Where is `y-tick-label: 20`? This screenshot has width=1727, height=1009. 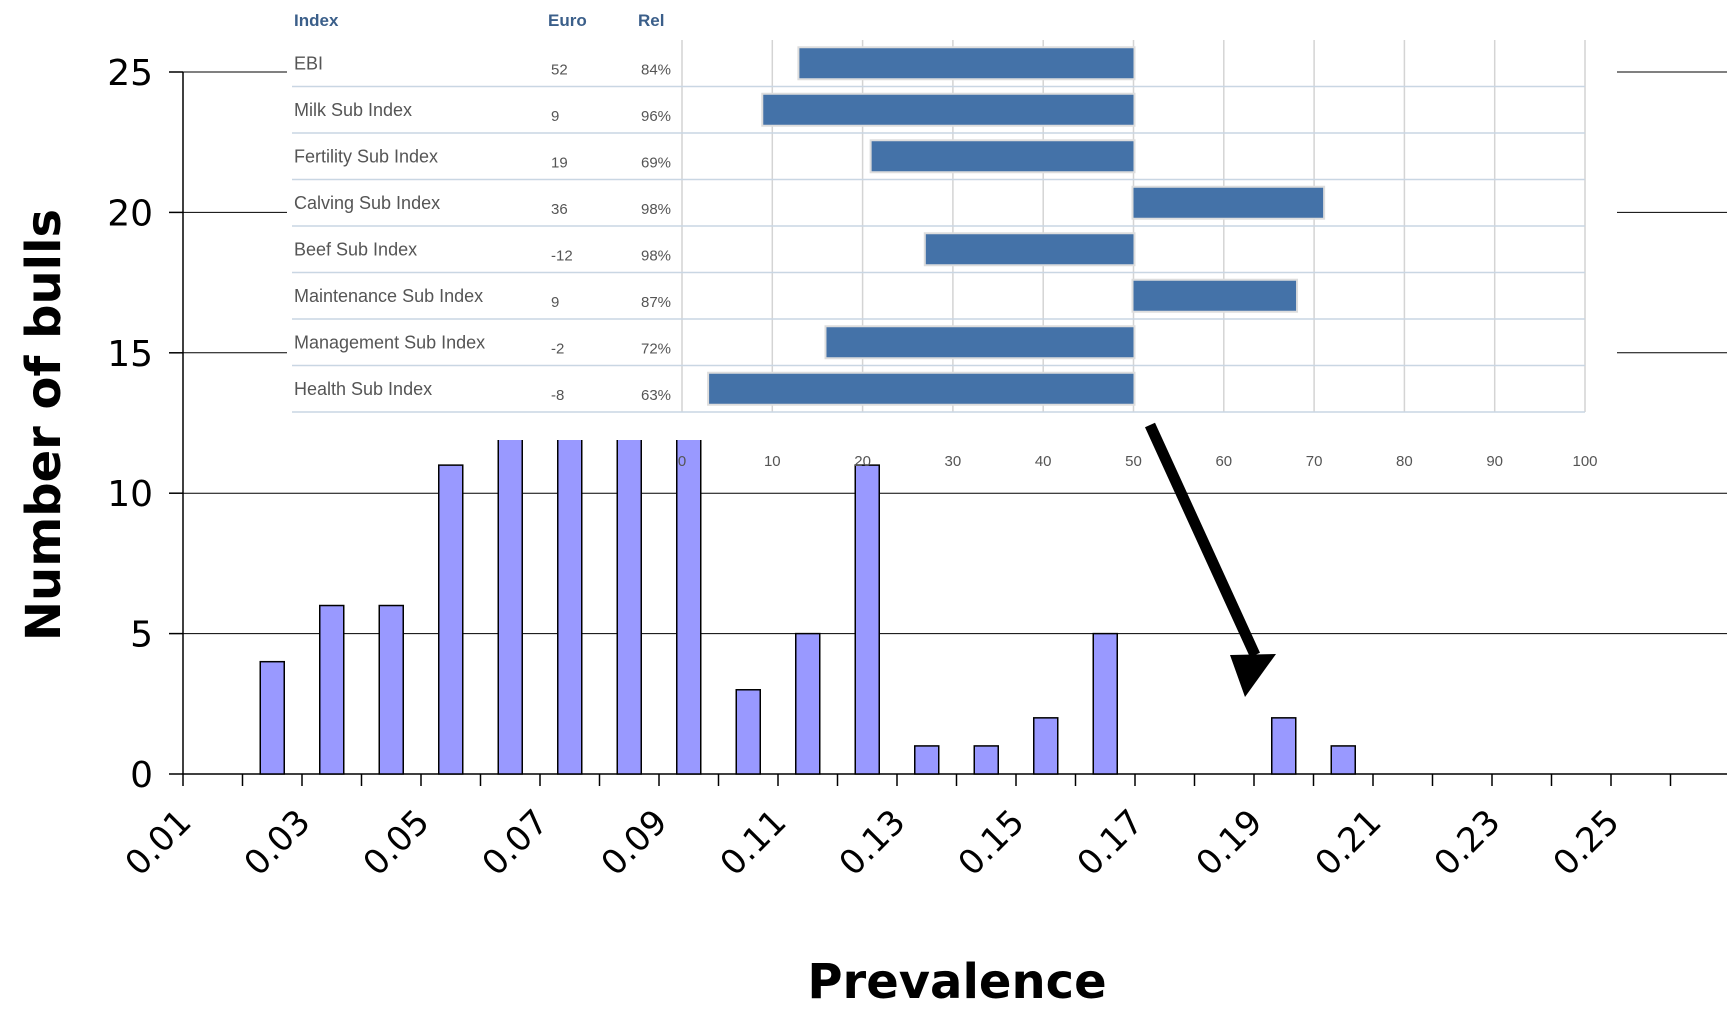 y-tick-label: 20 is located at coordinates (130, 213).